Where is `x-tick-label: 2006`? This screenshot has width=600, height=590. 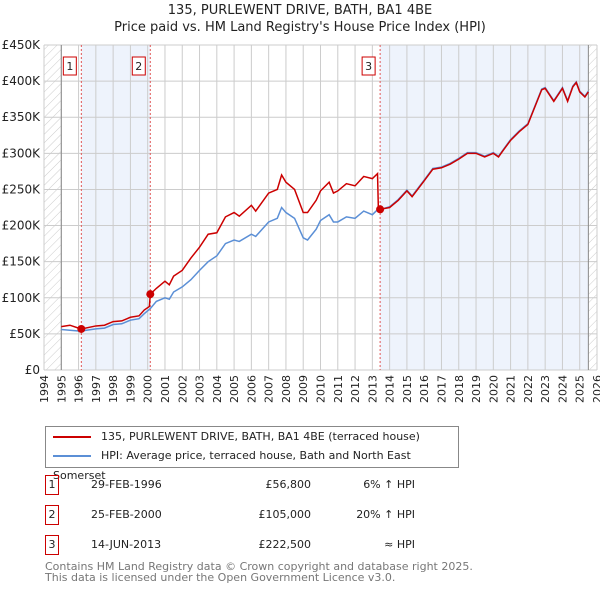
x-tick-label: 2006 is located at coordinates (251, 389).